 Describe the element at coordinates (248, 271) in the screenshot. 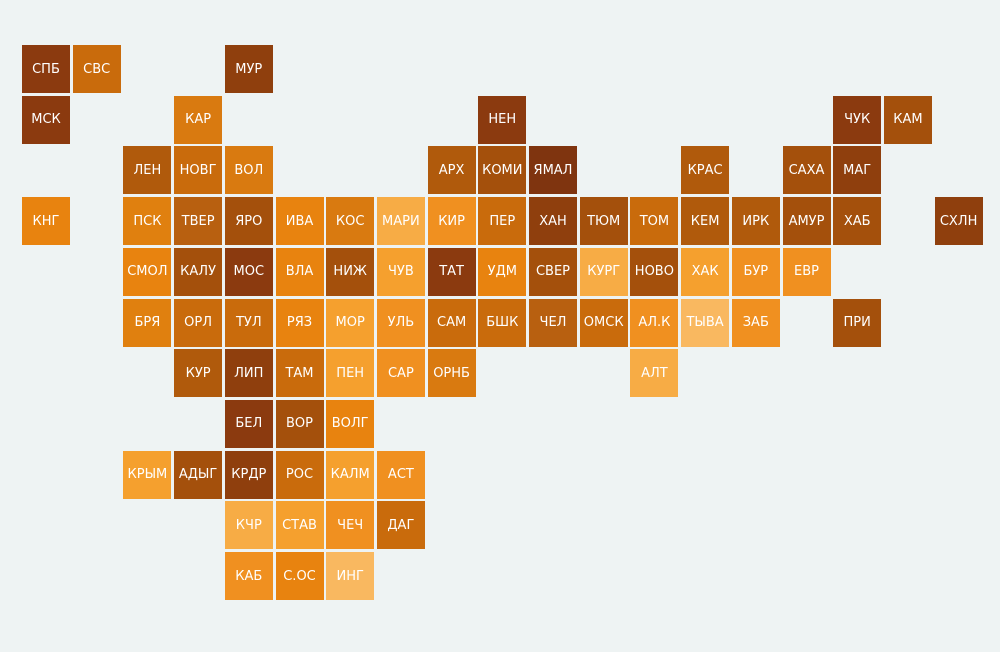

I see `region-tile: МОС` at that location.